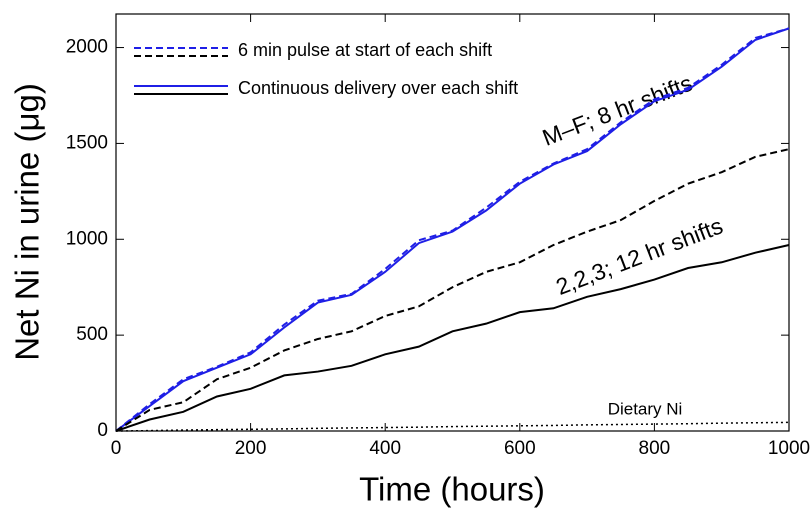 The image size is (812, 514). Describe the element at coordinates (617, 110) in the screenshot. I see `annotation: M–F; 8 hr shifts` at that location.